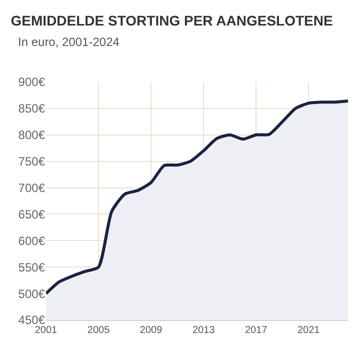 The height and width of the screenshot is (348, 360). What do you see at coordinates (32, 187) in the screenshot?
I see `y-tick-label: 700€` at bounding box center [32, 187].